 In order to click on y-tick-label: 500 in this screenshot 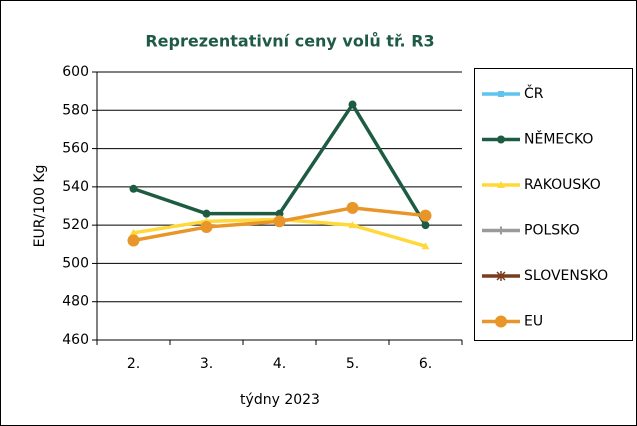, I will do `click(75, 263)`.